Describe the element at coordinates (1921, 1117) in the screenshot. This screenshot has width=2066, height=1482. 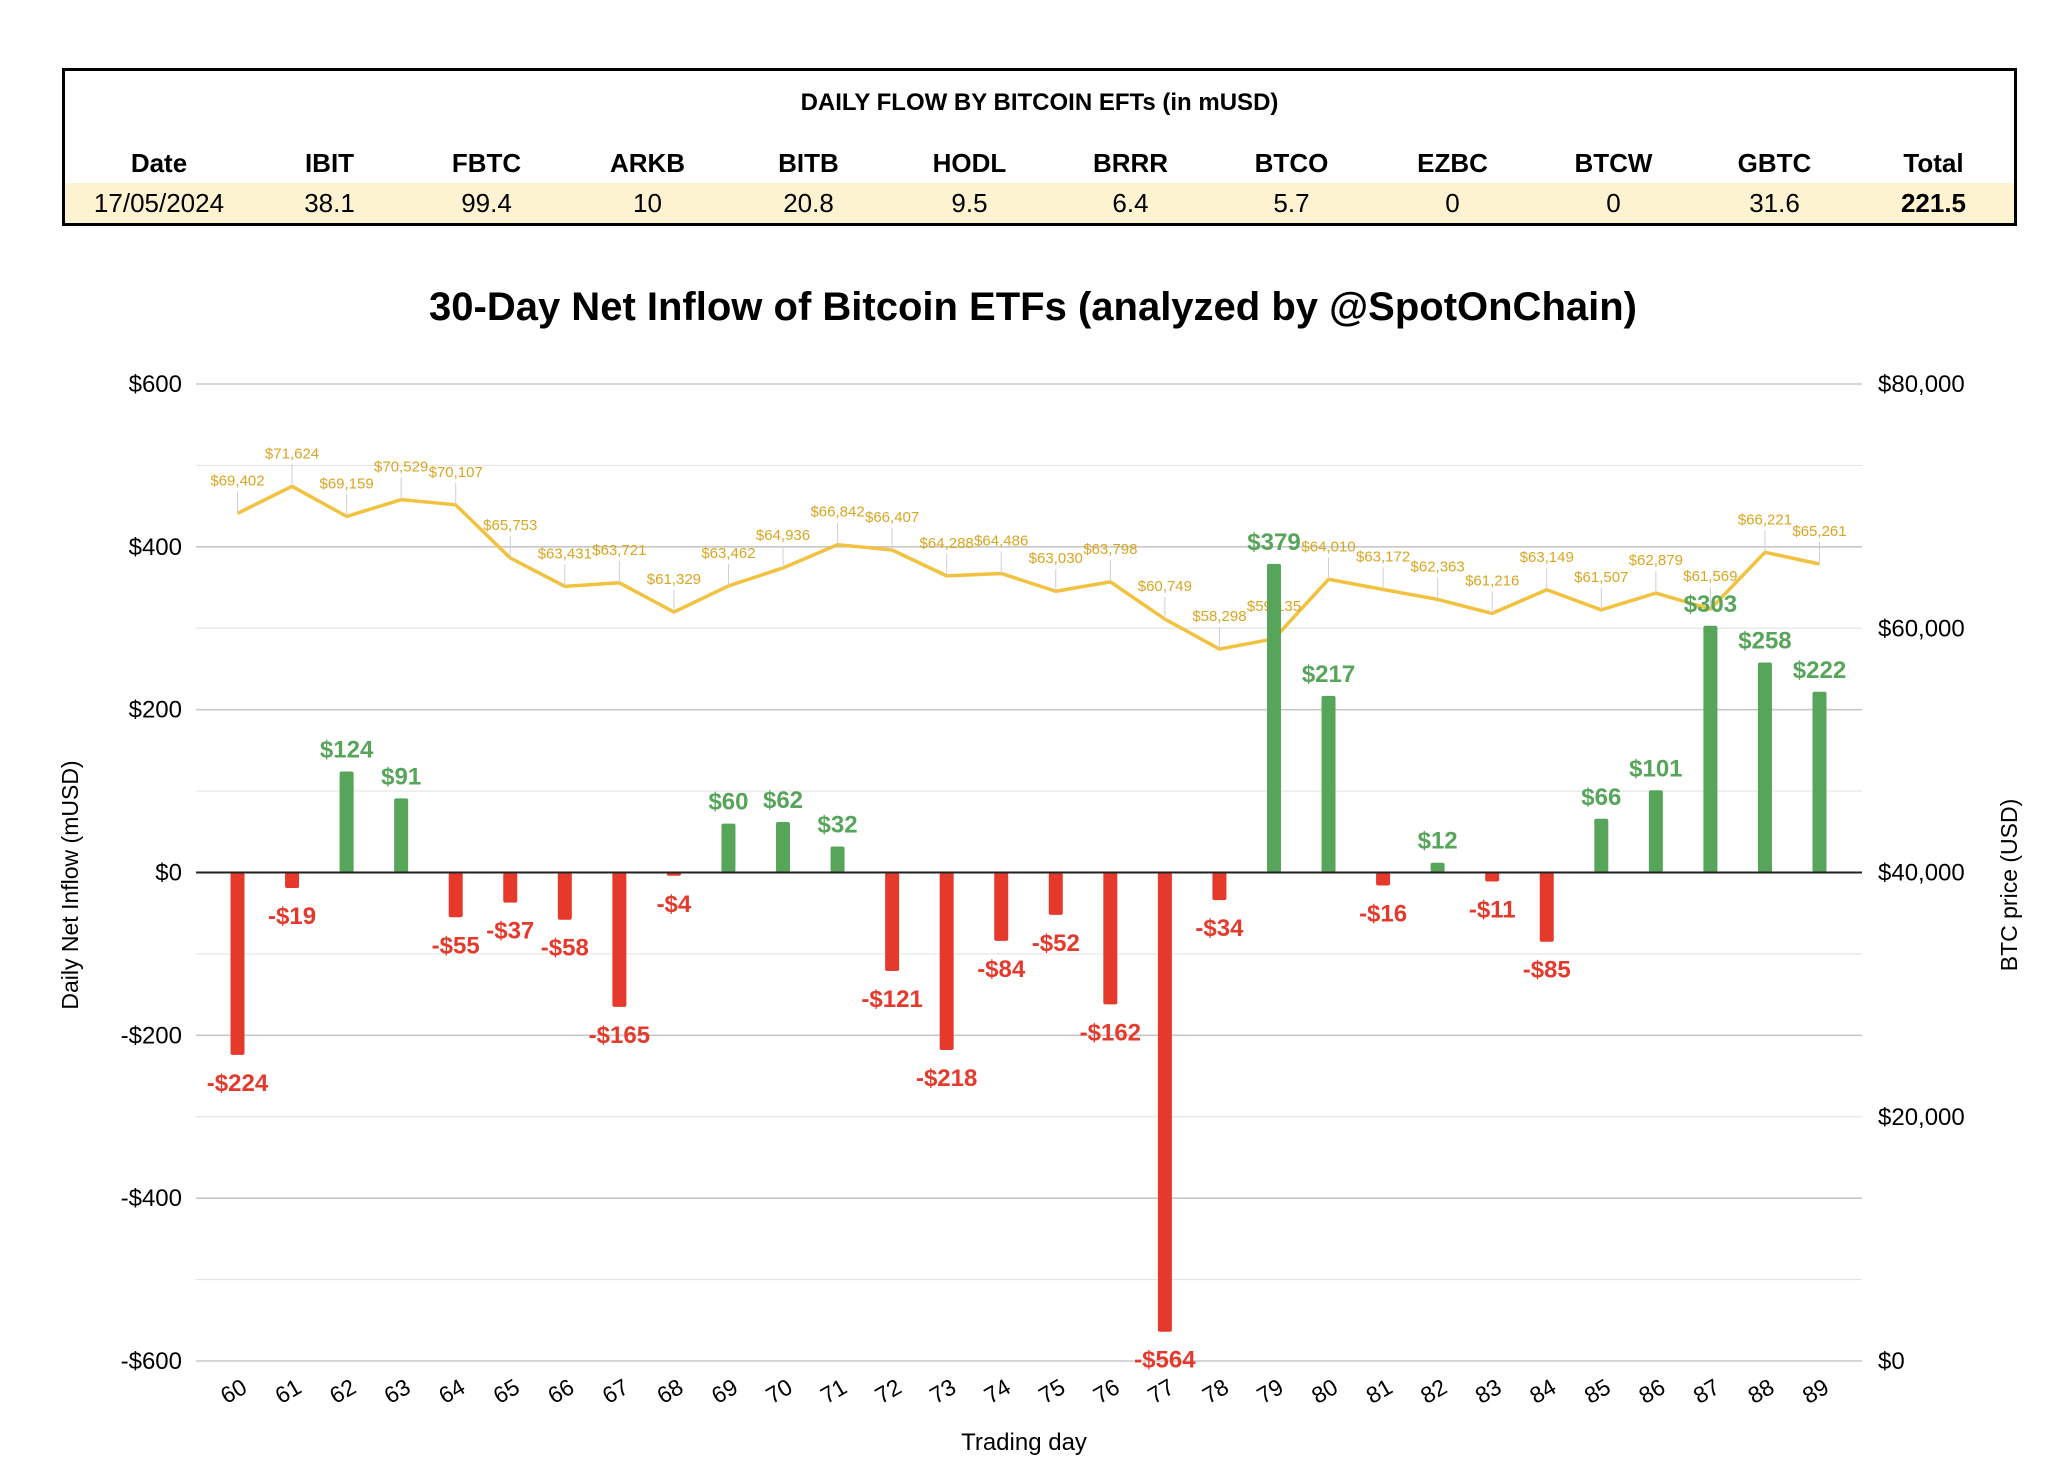
I see `y2-tick-label: $20,000` at that location.